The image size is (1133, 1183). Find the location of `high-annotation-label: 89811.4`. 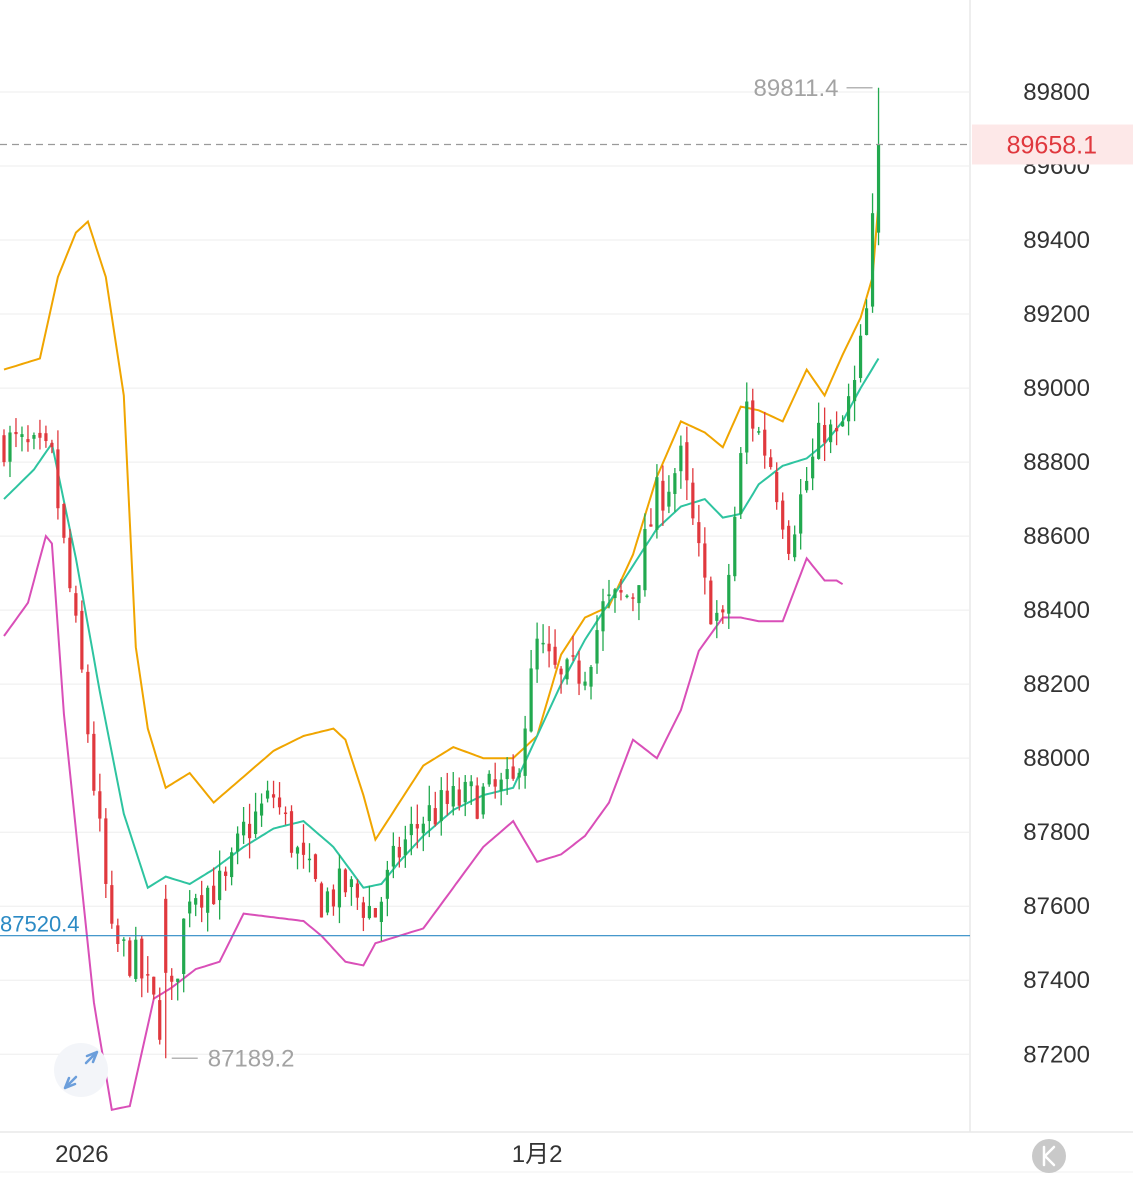

high-annotation-label: 89811.4 is located at coordinates (796, 88).